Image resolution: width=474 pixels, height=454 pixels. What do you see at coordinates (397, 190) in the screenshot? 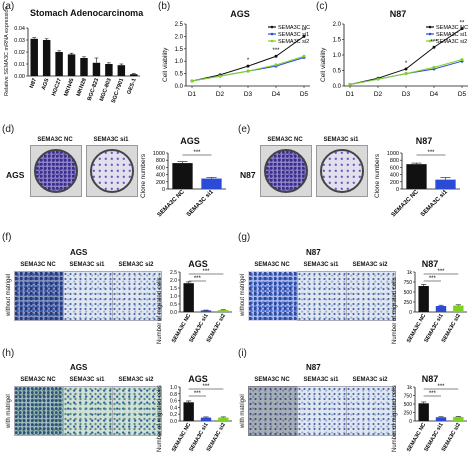
I see `chart-e-ytick-label: 0` at bounding box center [397, 190].